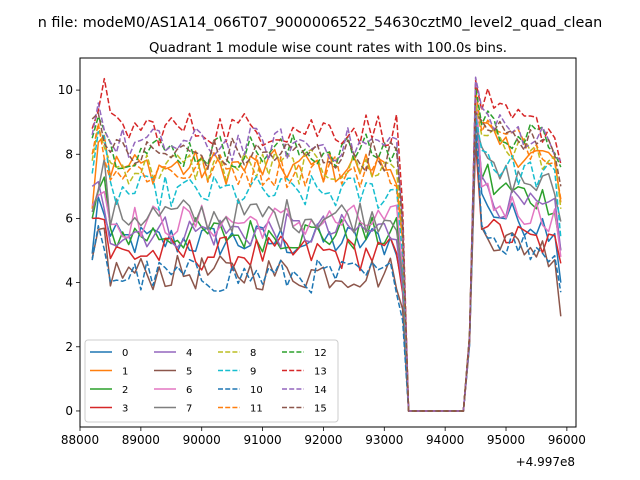 This screenshot has height=480, width=640. I want to click on x-tick-label: 92000, so click(323, 440).